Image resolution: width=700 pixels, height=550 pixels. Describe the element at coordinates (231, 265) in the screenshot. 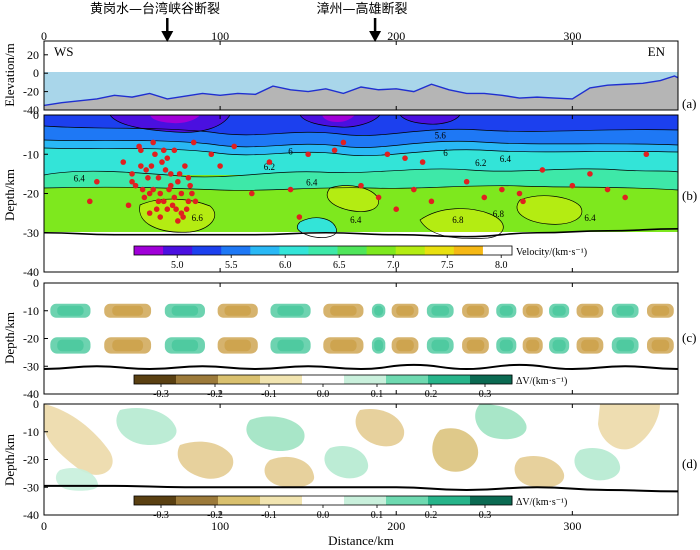

I see `colorbar-tick-label: 5.5` at that location.